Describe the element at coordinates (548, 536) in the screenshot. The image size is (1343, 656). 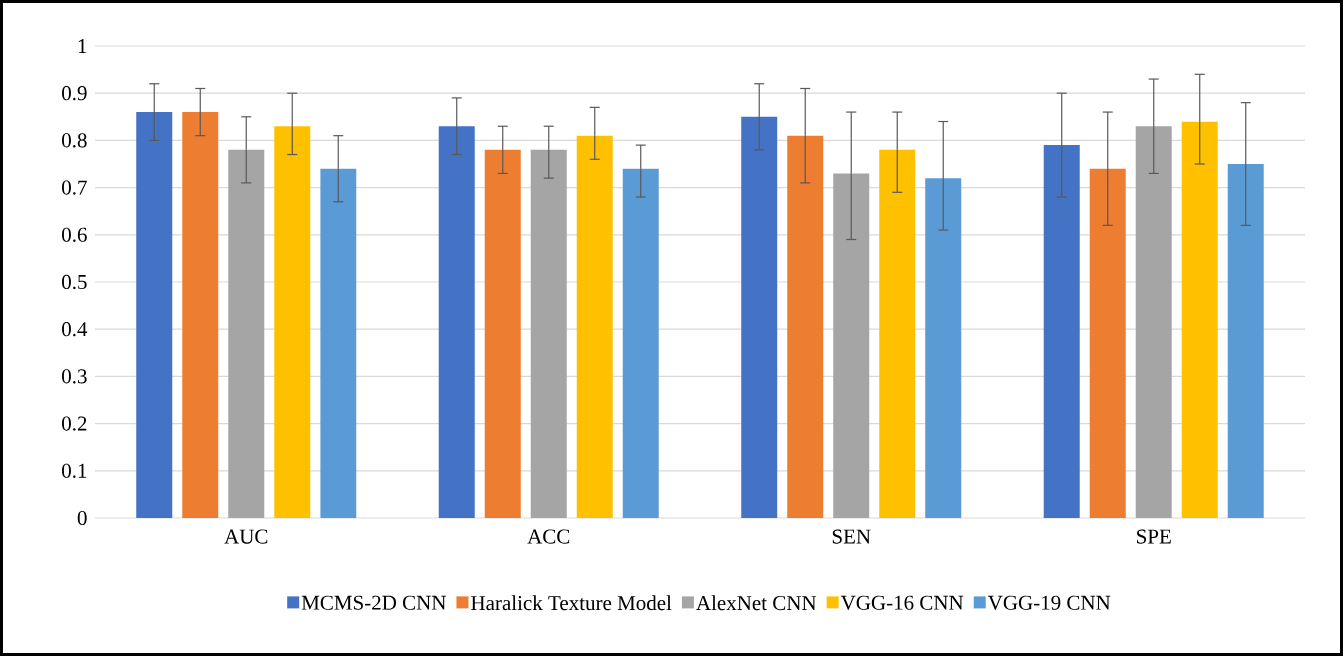
I see `x-tick-label: ACC` at that location.